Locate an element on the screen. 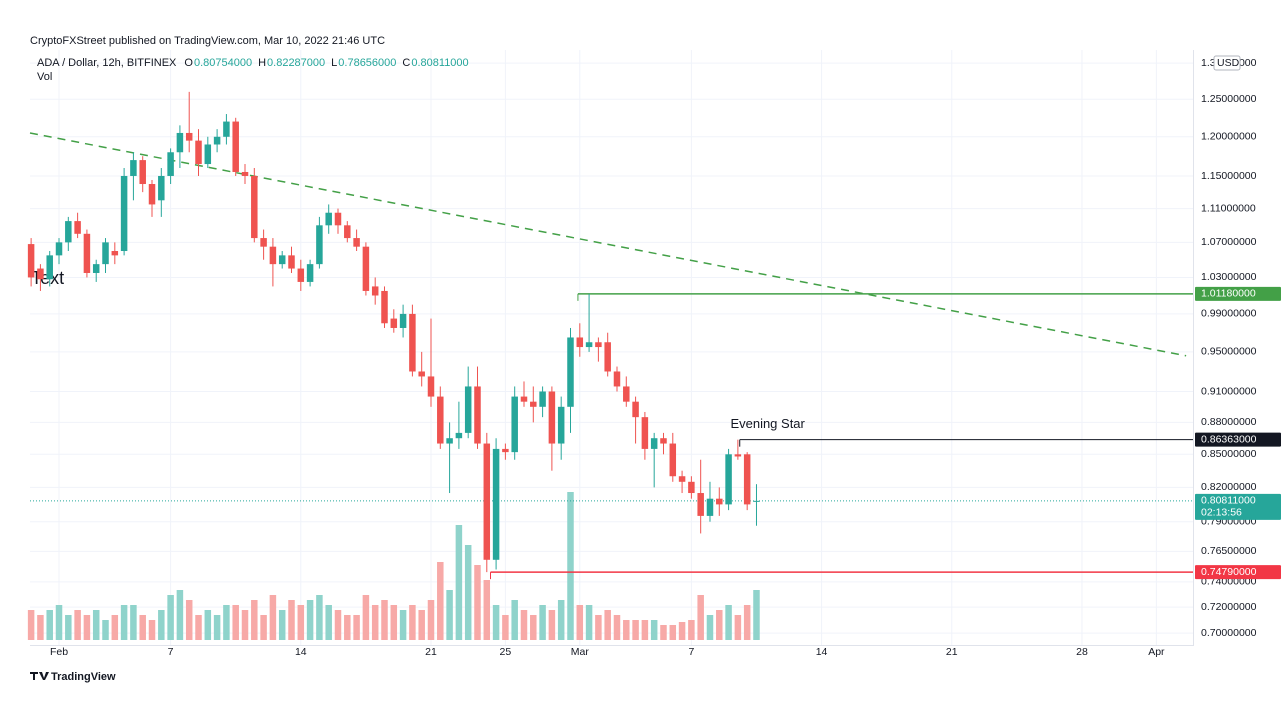 This screenshot has width=1284, height=706. currency-badge is located at coordinates (1227, 63).